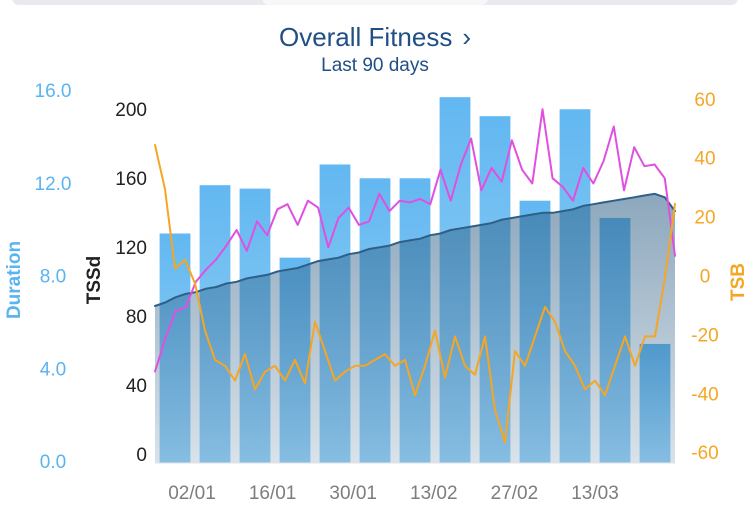  I want to click on tss-tick-label: 200, so click(131, 110).